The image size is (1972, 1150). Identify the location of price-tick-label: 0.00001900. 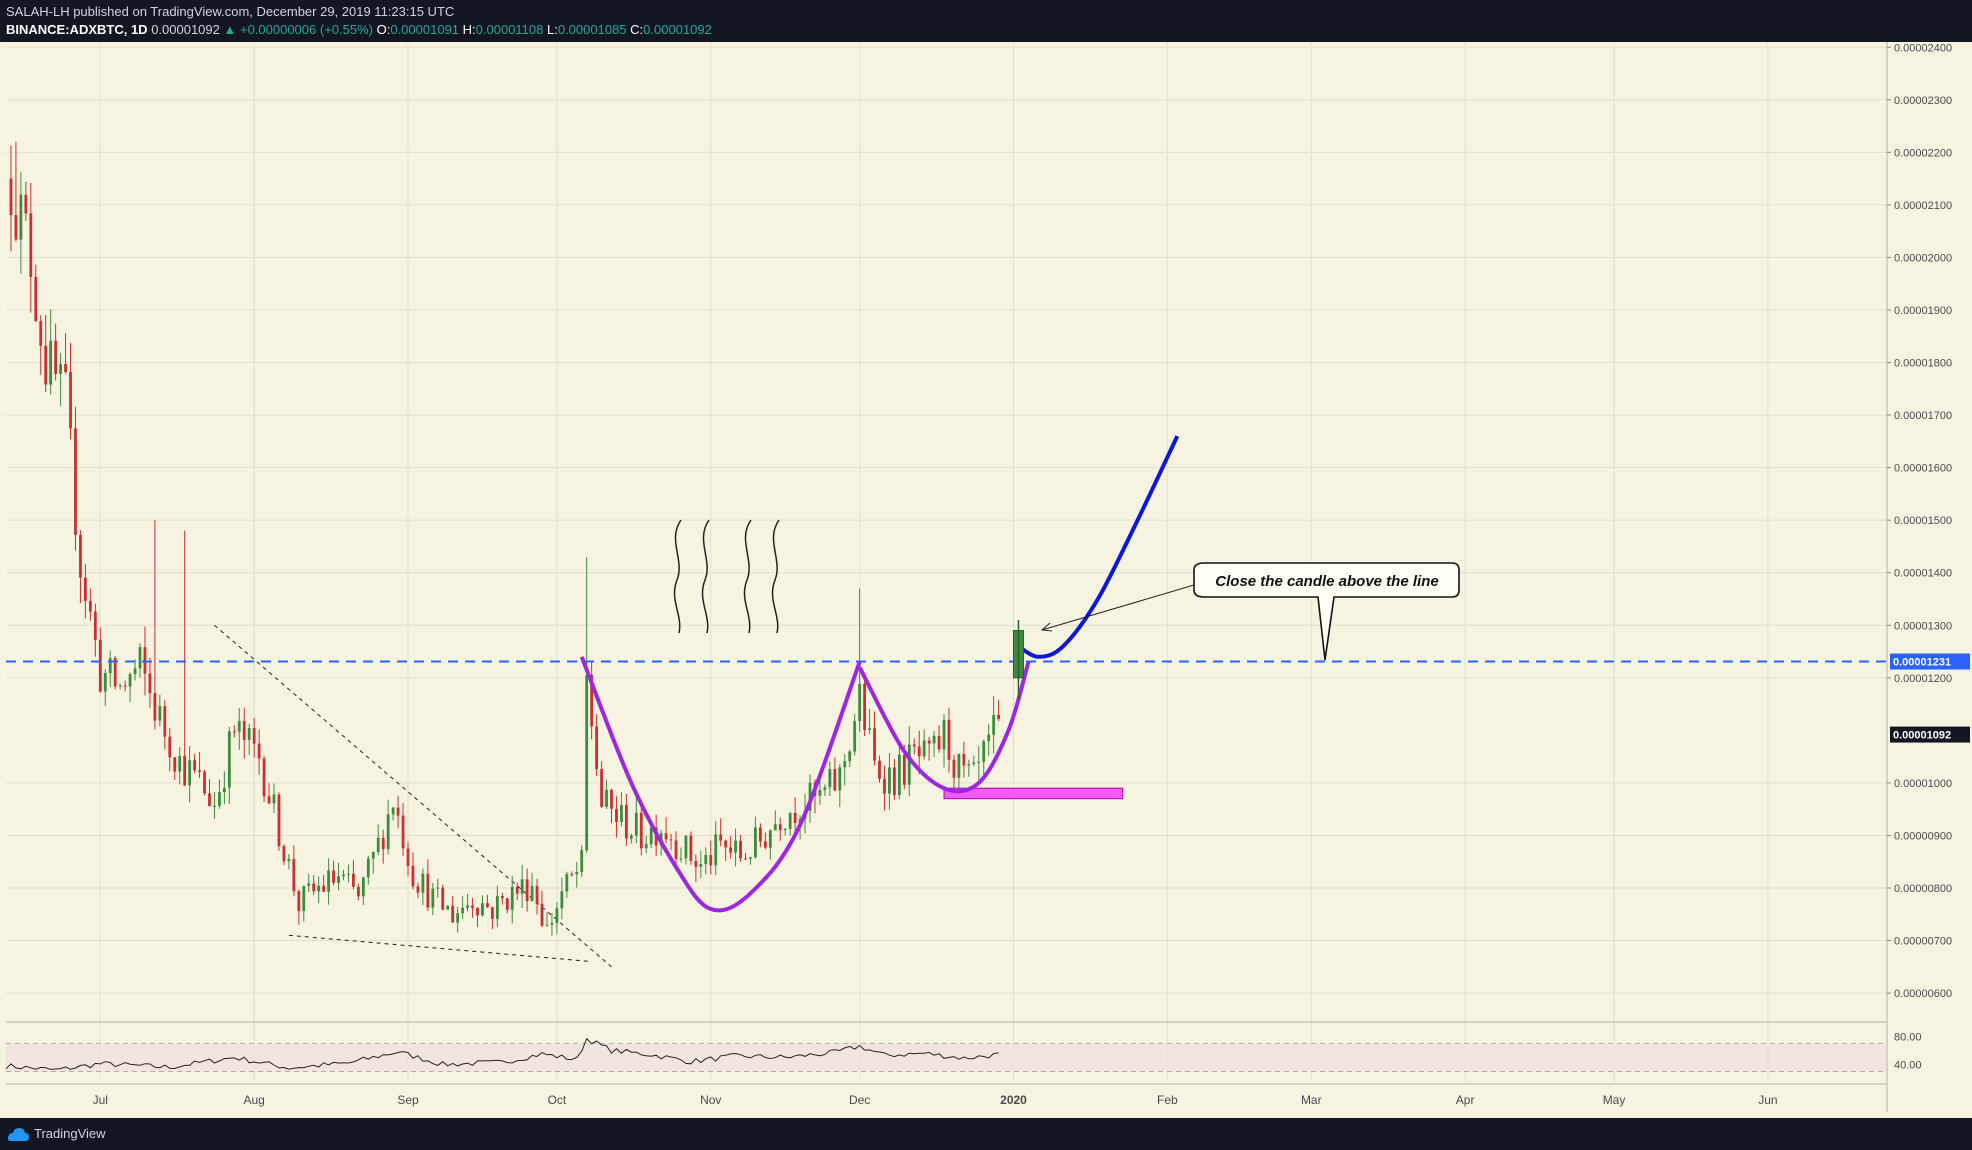
(1923, 311).